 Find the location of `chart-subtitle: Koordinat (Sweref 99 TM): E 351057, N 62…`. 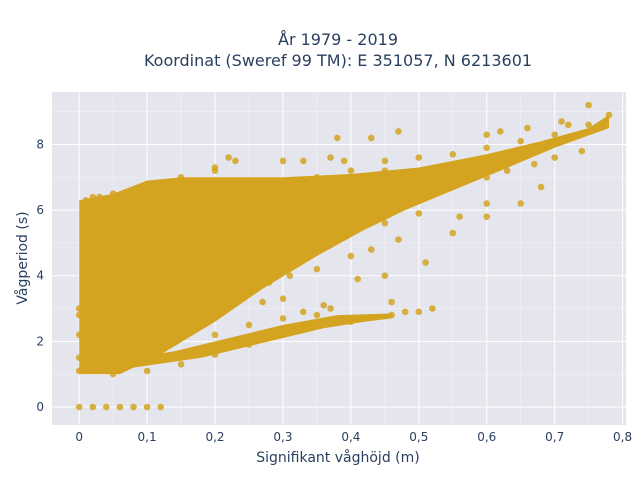

chart-subtitle: Koordinat (Sweref 99 TM): E 351057, N 62… is located at coordinates (338, 60).